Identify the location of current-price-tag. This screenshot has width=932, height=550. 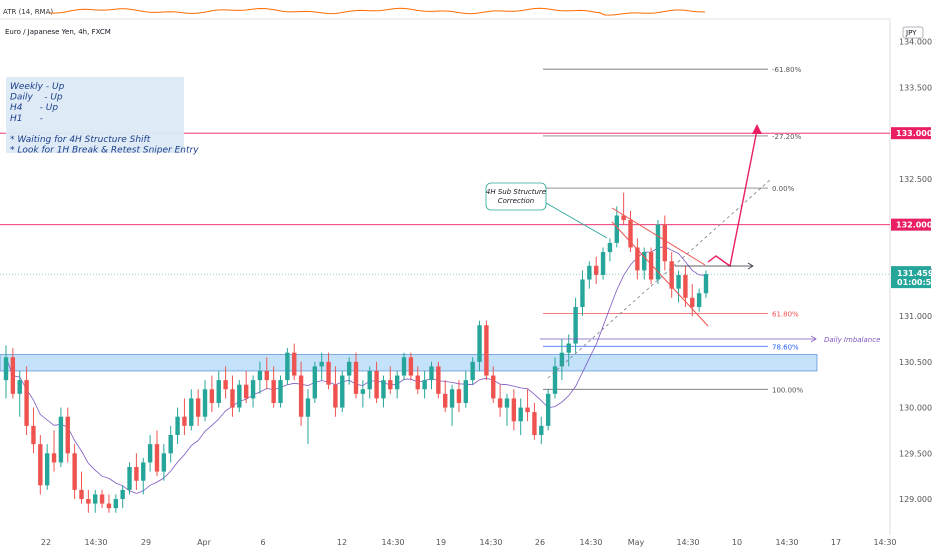
(911, 277).